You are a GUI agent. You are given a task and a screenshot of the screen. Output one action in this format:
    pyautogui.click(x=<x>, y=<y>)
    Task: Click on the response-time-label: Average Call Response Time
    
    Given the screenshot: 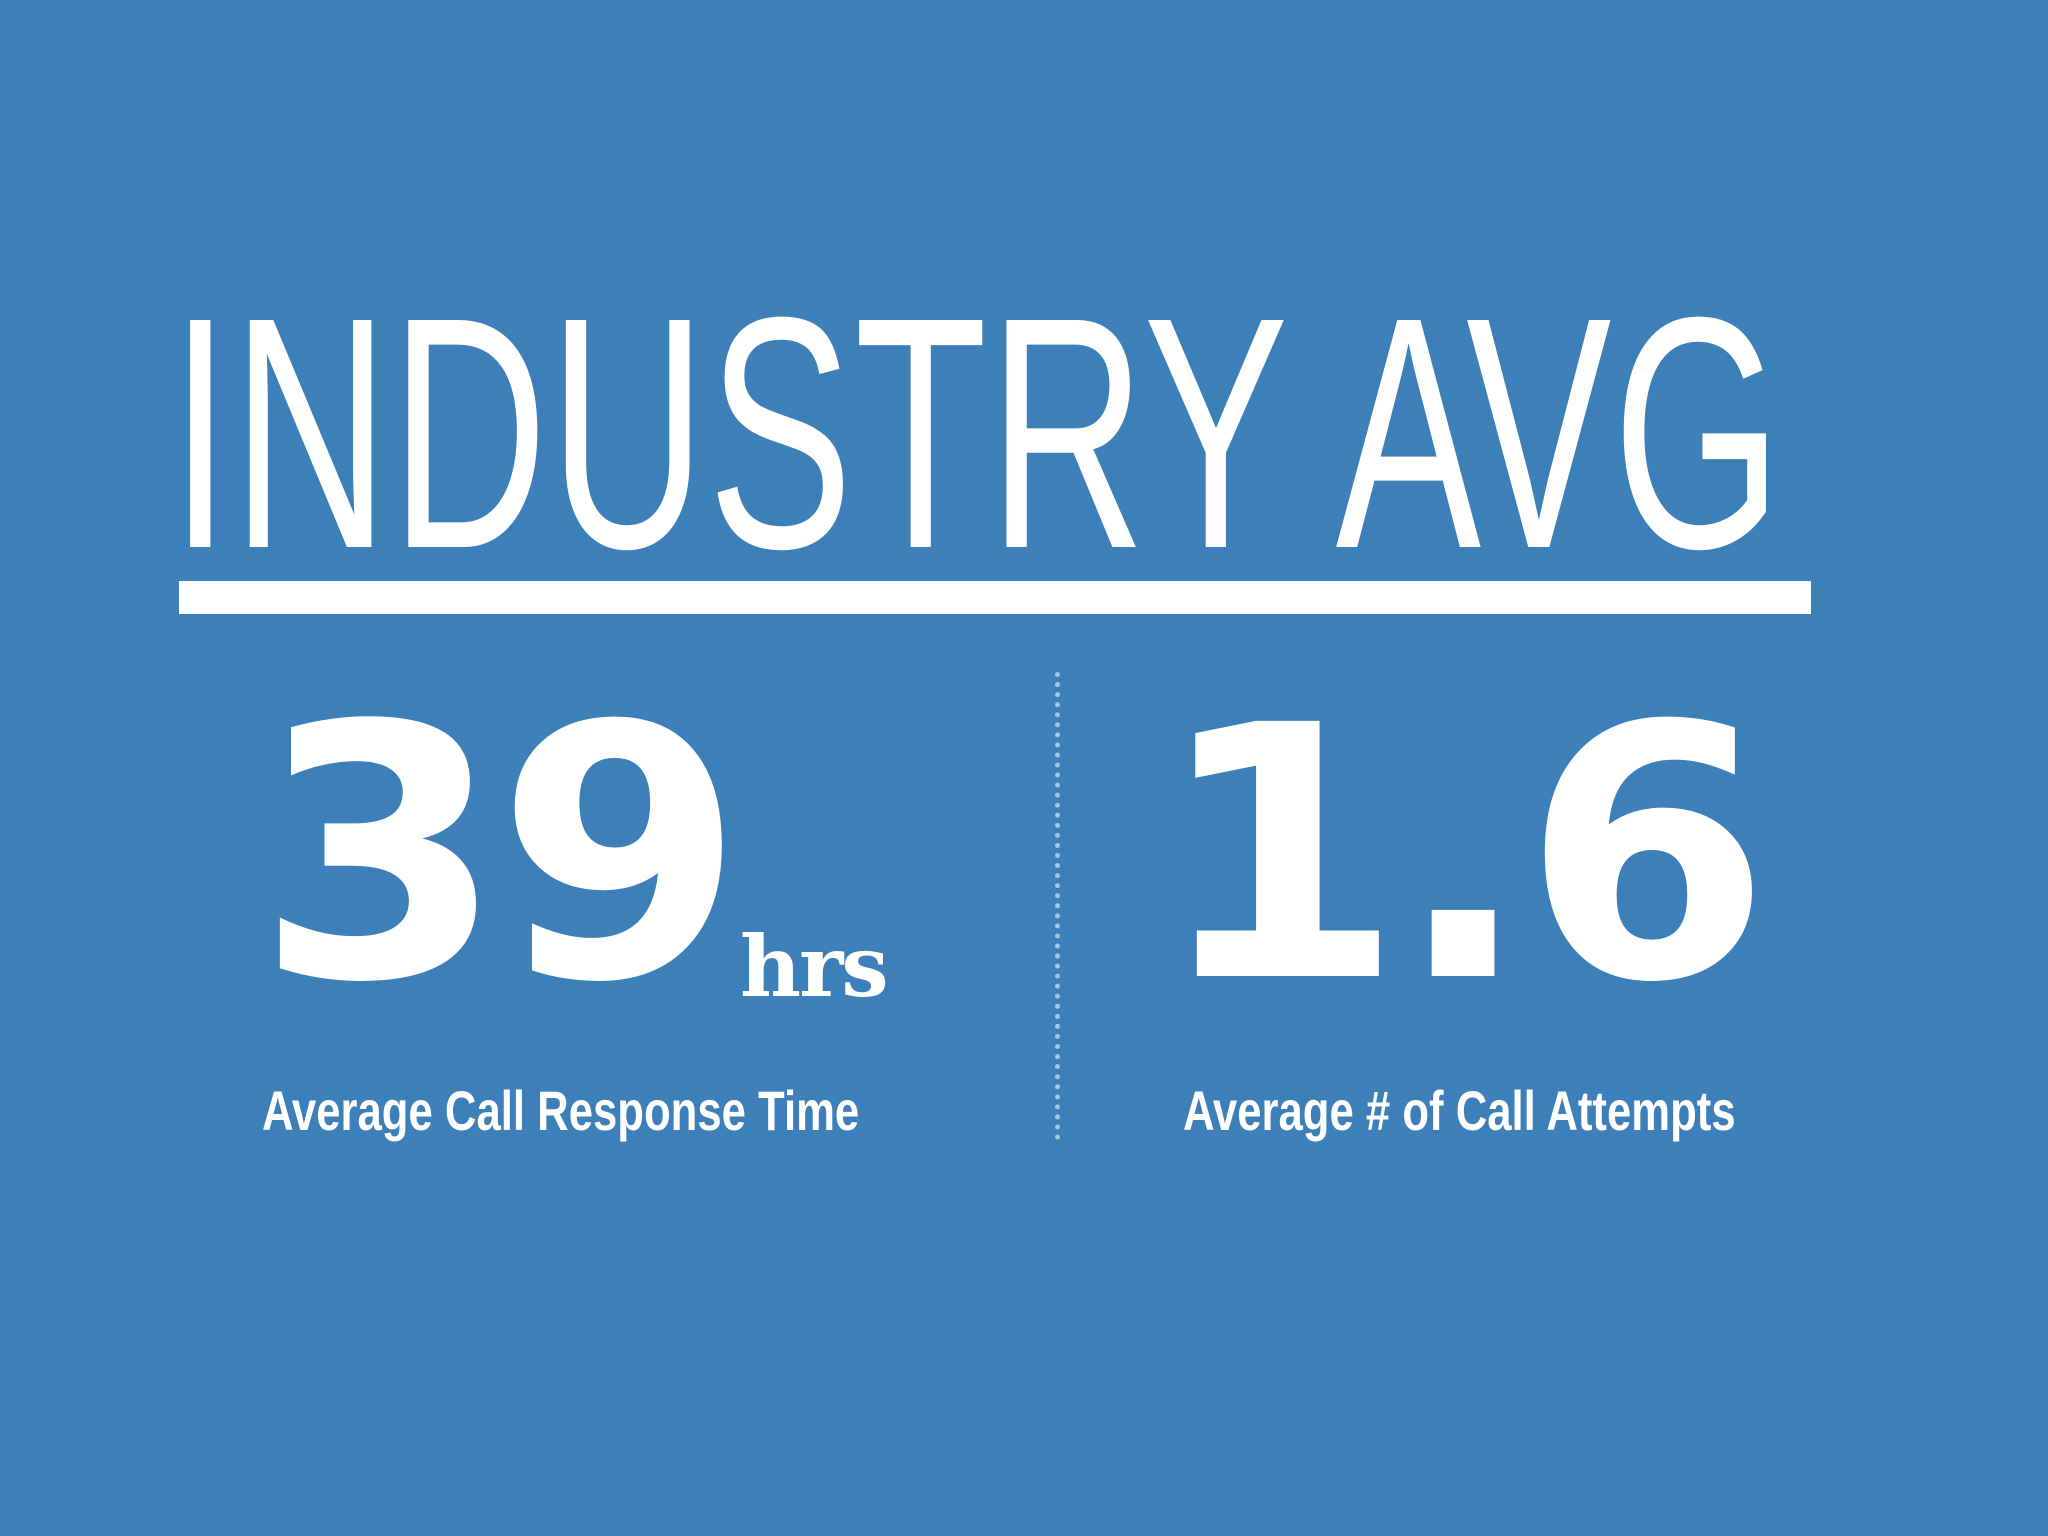 What is the action you would take?
    pyautogui.click(x=561, y=1110)
    